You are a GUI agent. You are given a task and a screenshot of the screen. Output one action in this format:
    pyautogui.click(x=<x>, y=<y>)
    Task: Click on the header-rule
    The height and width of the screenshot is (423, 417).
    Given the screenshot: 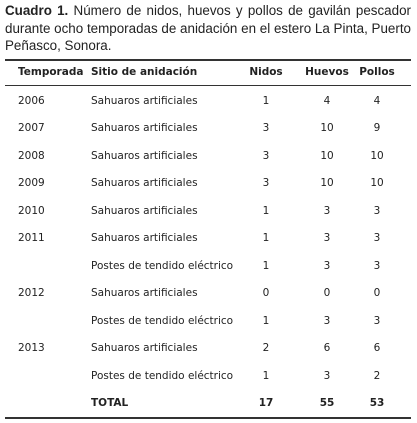 What is the action you would take?
    pyautogui.click(x=208, y=85)
    